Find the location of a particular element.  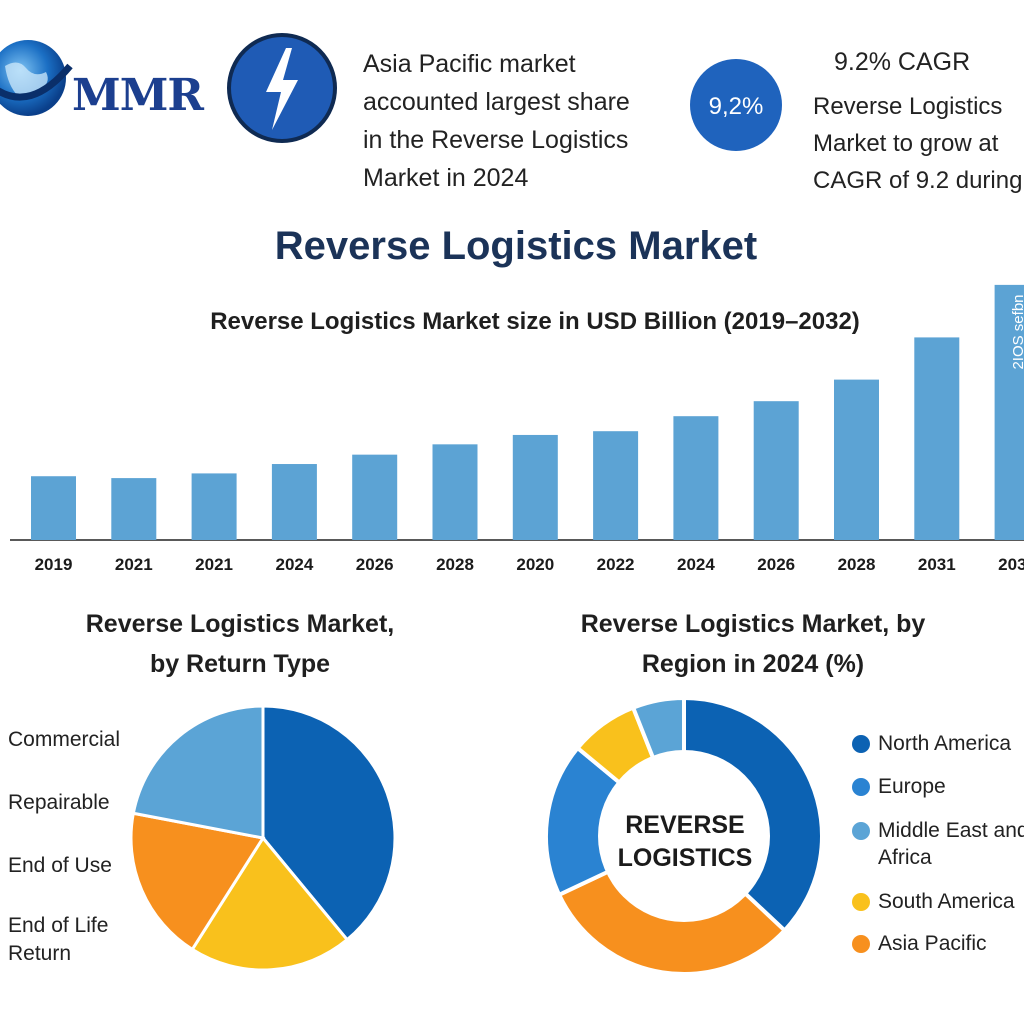

pie-slice-orange-slice is located at coordinates (197, 881).